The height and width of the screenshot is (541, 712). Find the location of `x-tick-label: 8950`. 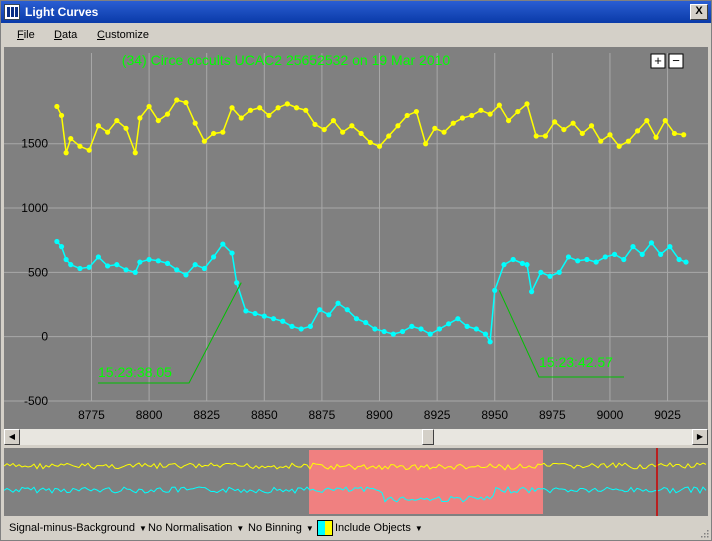

x-tick-label: 8950 is located at coordinates (494, 415).